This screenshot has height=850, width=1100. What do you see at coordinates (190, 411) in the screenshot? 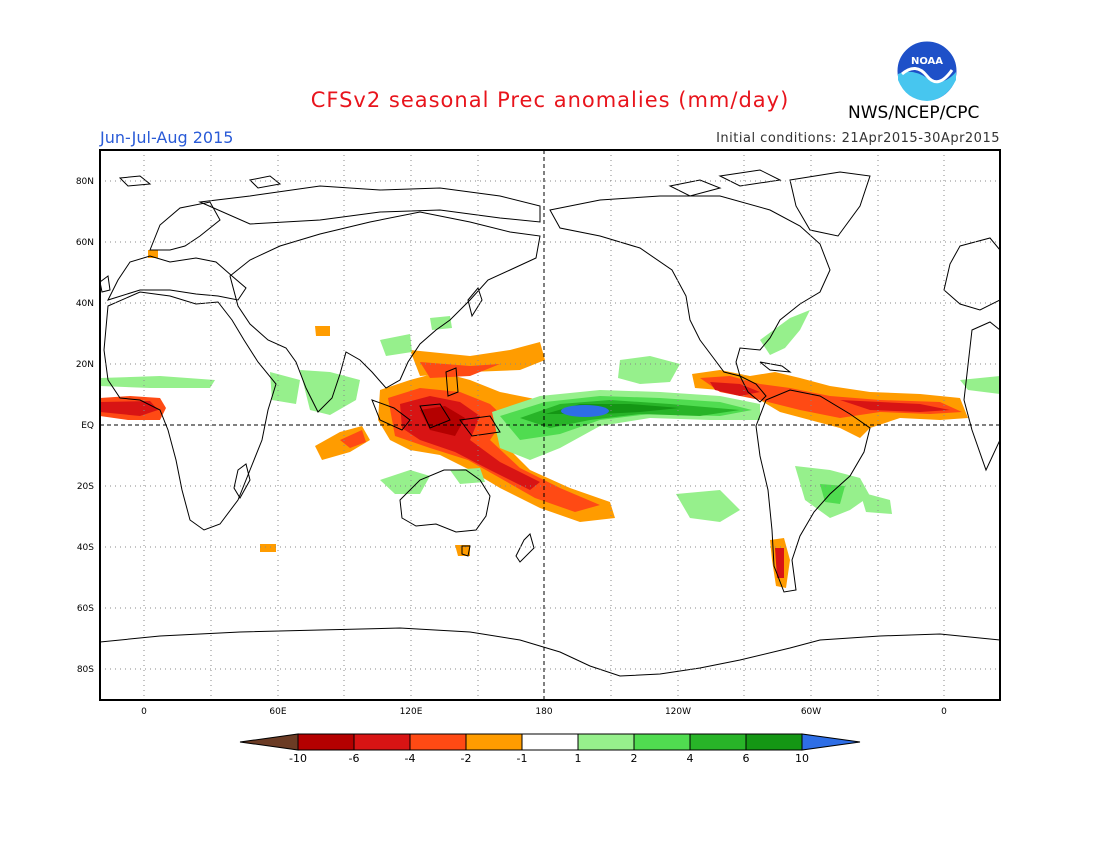
I see `coast-africa` at bounding box center [190, 411].